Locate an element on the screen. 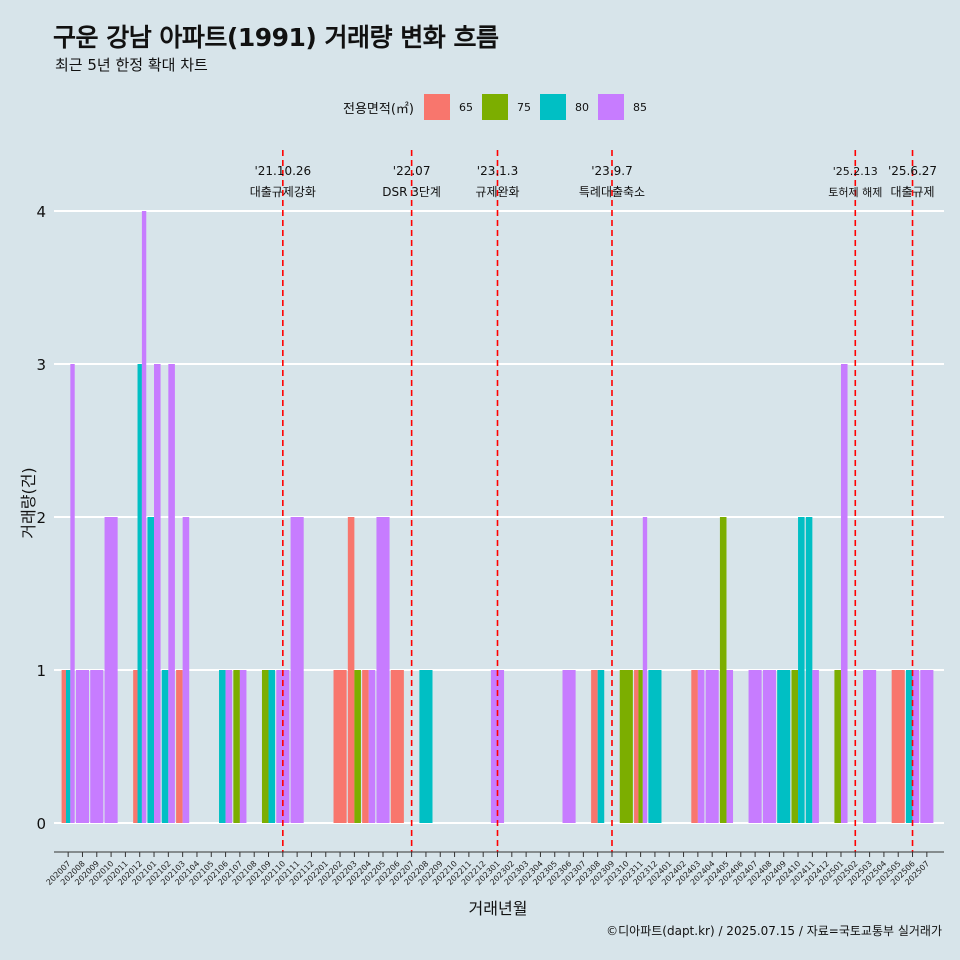 Image resolution: width=960 pixels, height=960 pixels. x-axis-title: 거래년월 is located at coordinates (498, 908).